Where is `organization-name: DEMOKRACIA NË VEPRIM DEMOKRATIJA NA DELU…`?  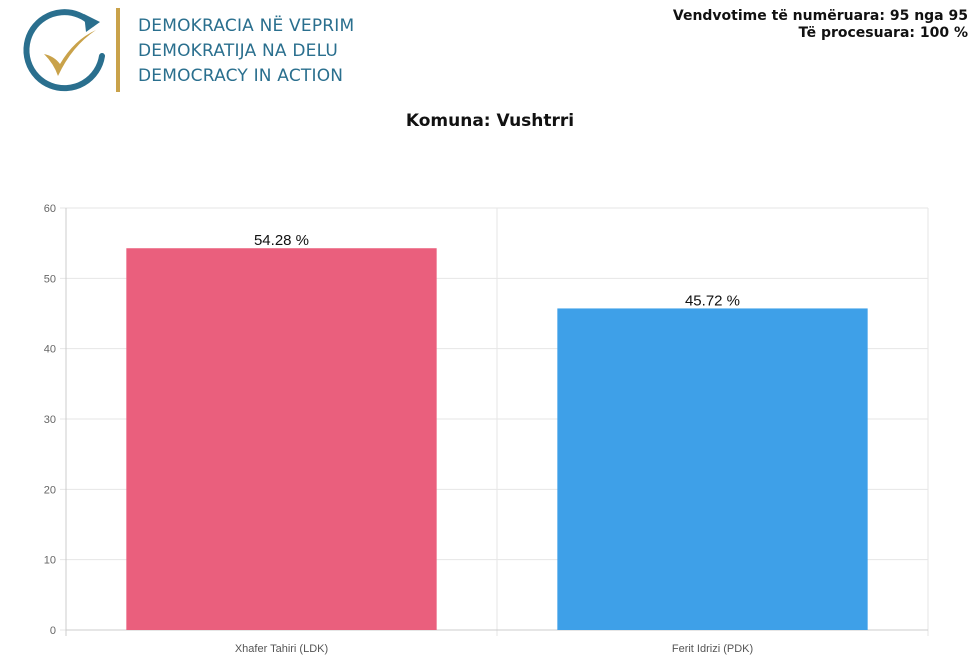 organization-name: DEMOKRACIA NË VEPRIM DEMOKRATIJA NA DELU… is located at coordinates (246, 51).